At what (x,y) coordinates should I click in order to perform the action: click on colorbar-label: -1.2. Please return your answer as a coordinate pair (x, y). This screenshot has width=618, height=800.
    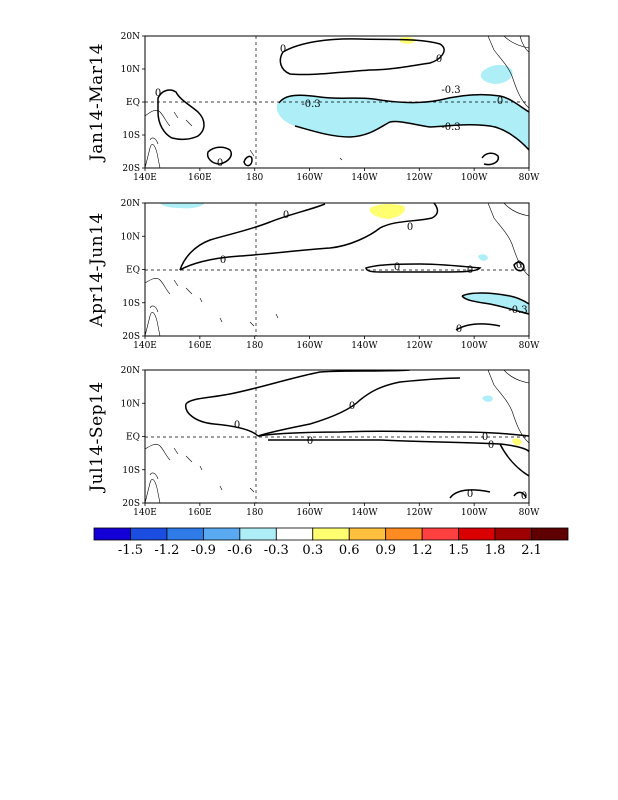
    Looking at the image, I should click on (166, 550).